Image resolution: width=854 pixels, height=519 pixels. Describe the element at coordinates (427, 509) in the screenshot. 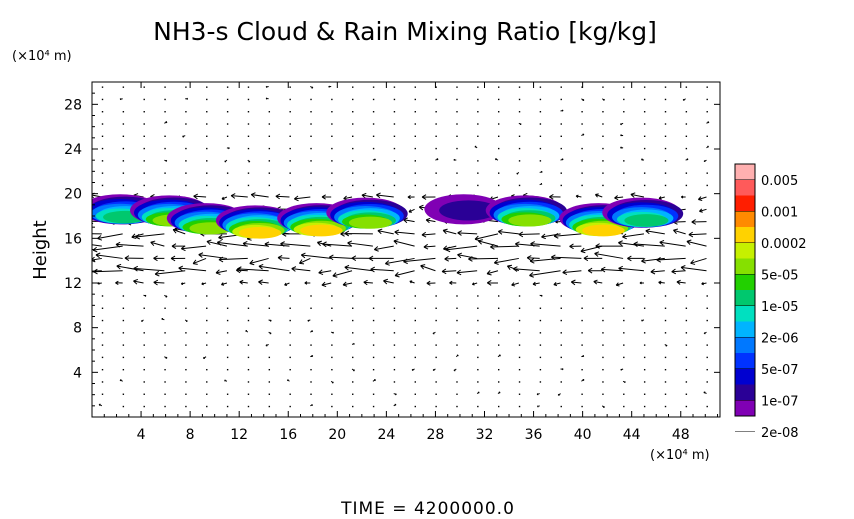

I see `time-label: TIME = 4200000.0` at that location.